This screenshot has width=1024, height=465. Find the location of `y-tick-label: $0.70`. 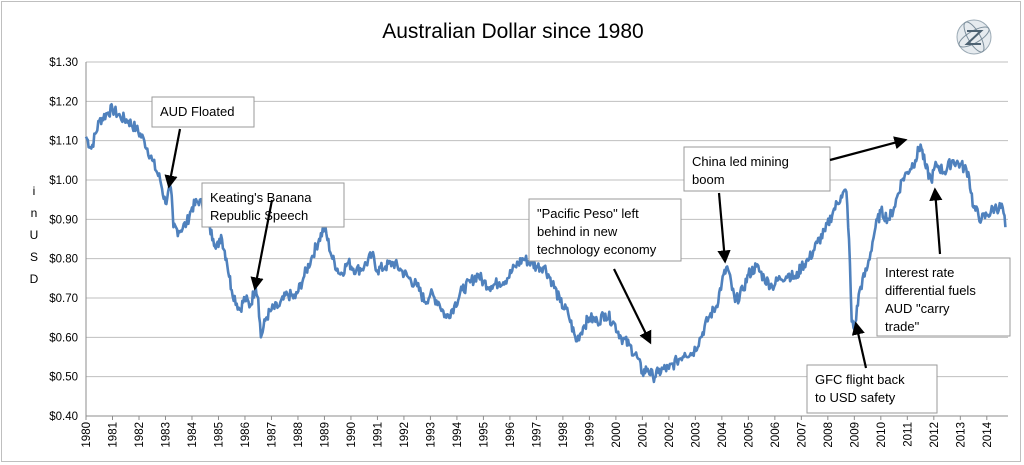

y-tick-label: $0.70 is located at coordinates (63, 299).